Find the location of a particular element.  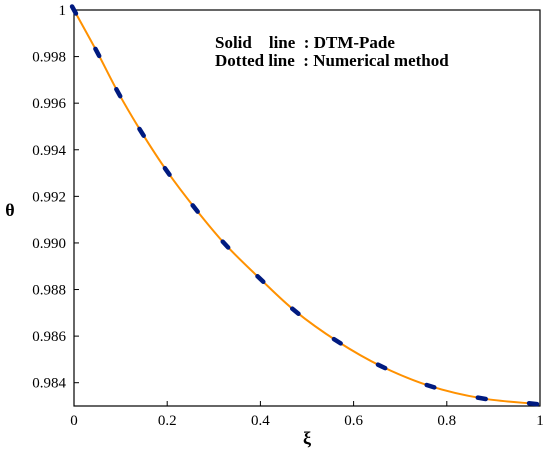

legend-dotted-line: Dotted line : Numerical method is located at coordinates (332, 60).